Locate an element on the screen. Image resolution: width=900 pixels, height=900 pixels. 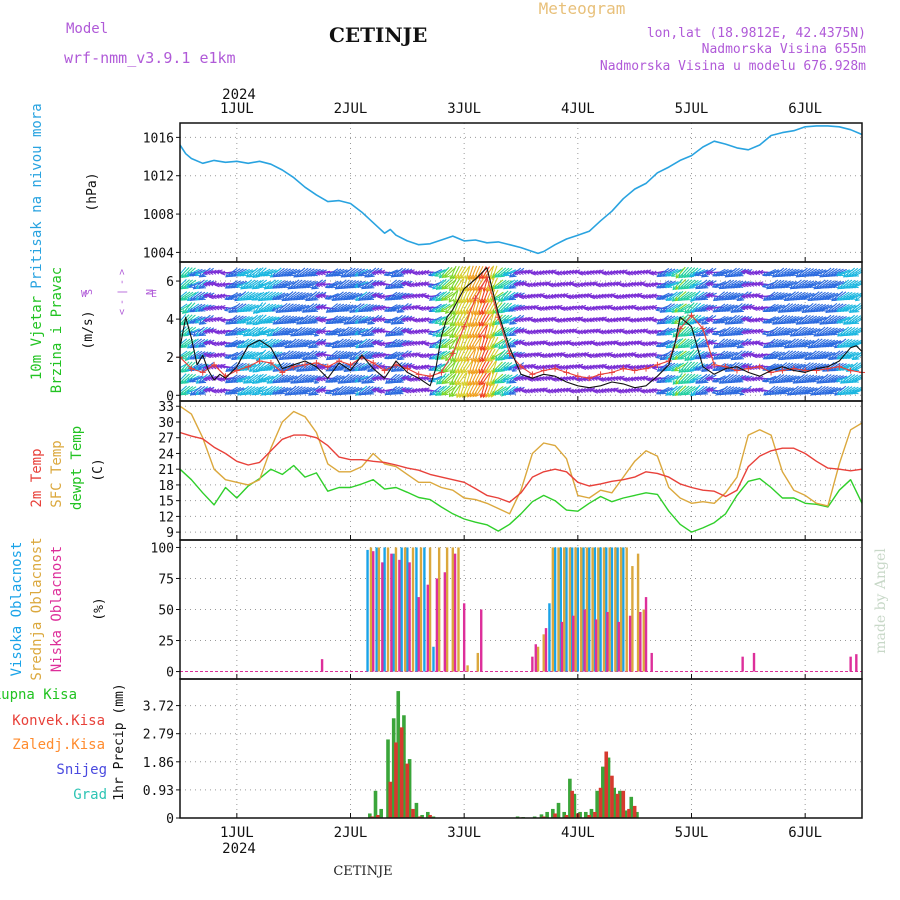
temp2m-line is located at coordinates (521, 467).